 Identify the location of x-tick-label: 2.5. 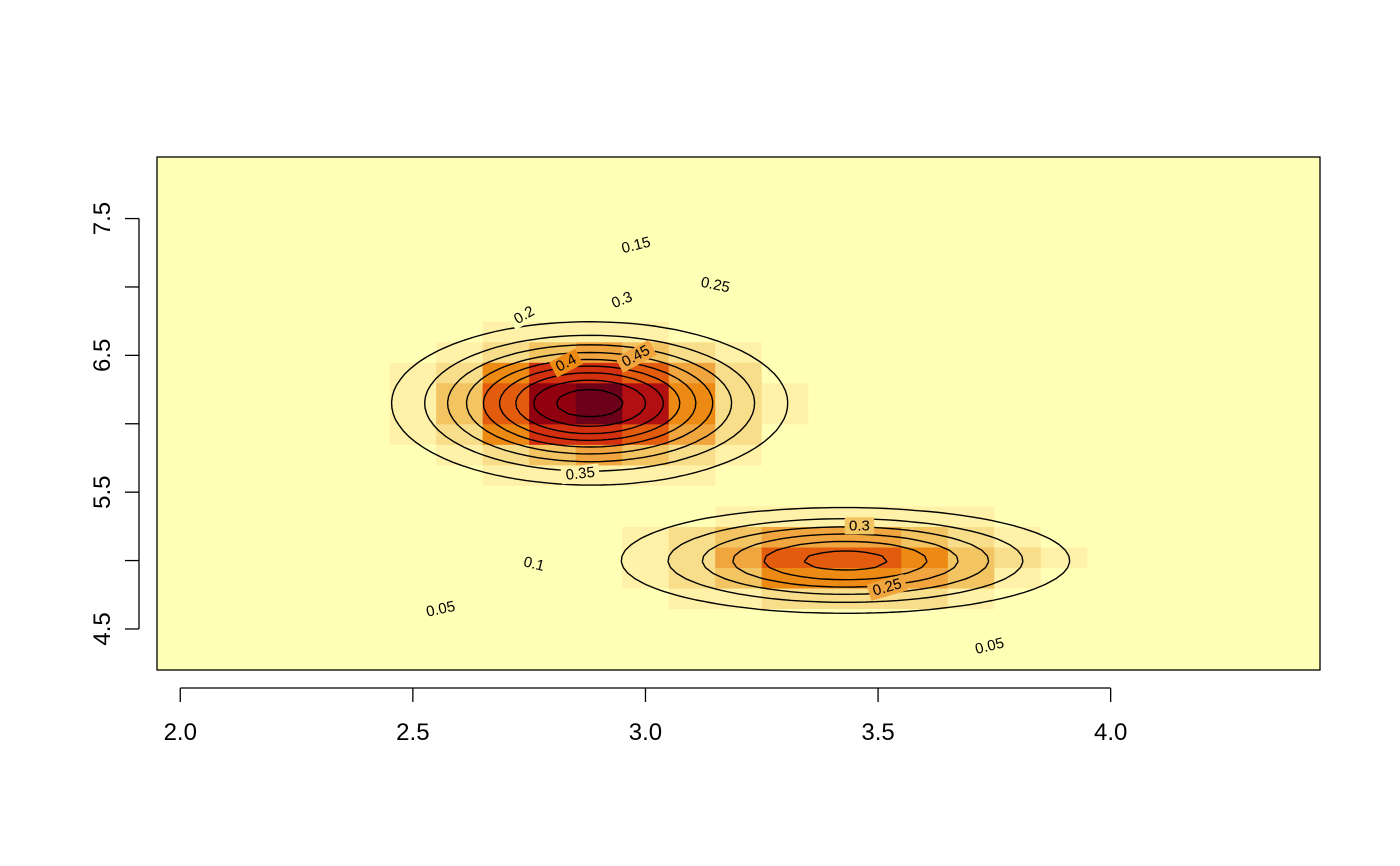
(412, 732).